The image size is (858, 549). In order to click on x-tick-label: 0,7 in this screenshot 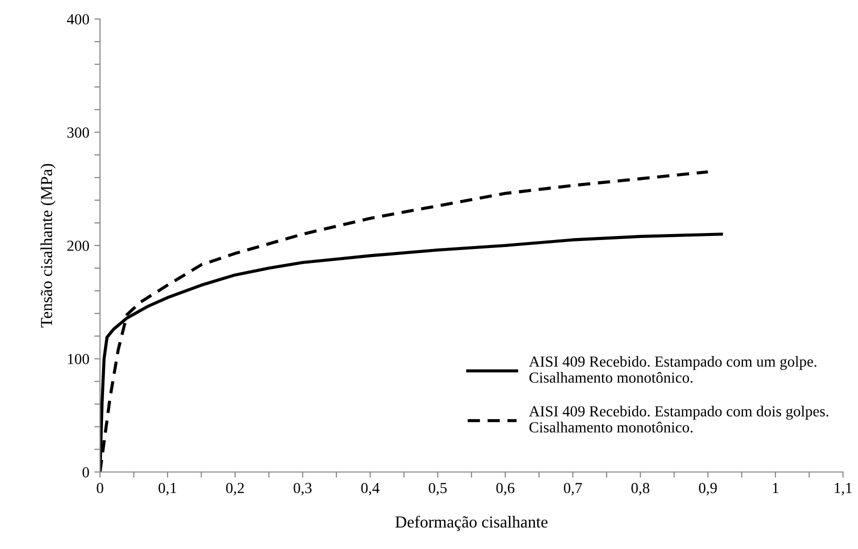, I will do `click(573, 489)`.